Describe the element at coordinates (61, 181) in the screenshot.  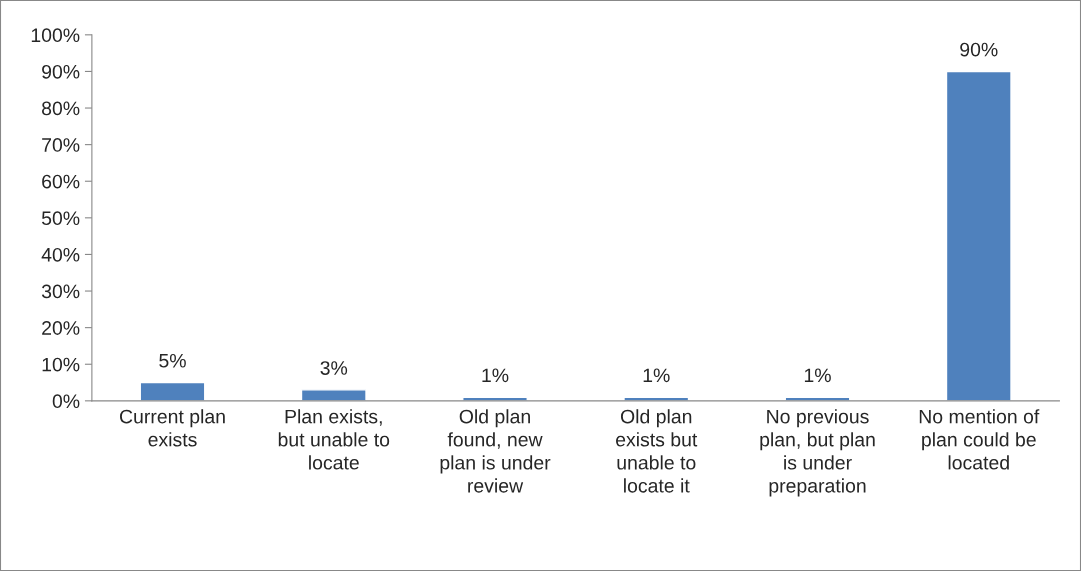
I see `y-tick-label: 60%` at that location.